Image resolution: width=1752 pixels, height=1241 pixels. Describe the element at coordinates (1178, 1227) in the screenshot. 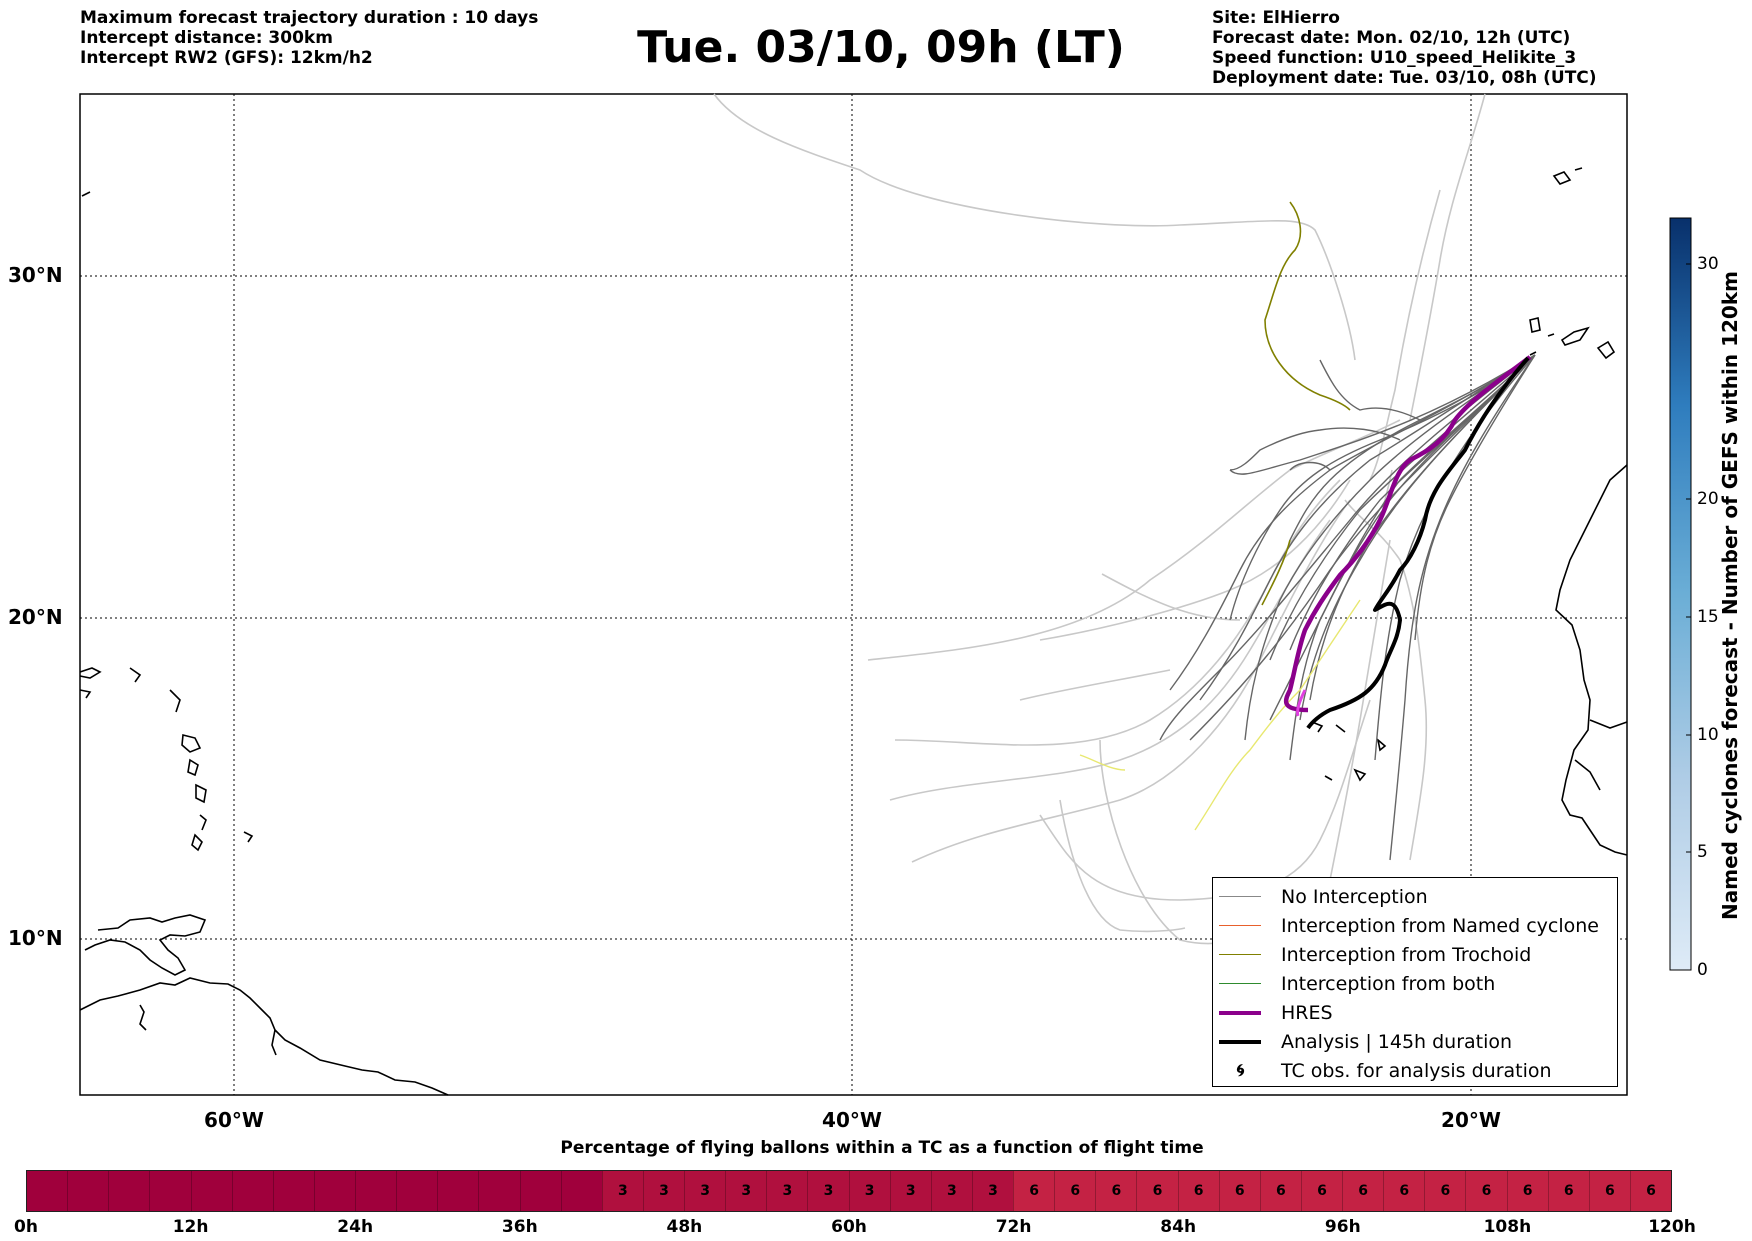

I see `flight-time-tick: 84h` at that location.